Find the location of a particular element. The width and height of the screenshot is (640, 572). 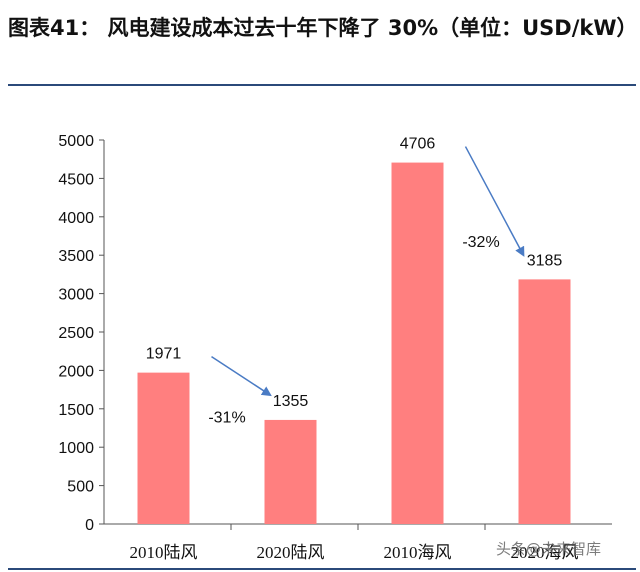

y-tick-label: 4500 is located at coordinates (76, 179).